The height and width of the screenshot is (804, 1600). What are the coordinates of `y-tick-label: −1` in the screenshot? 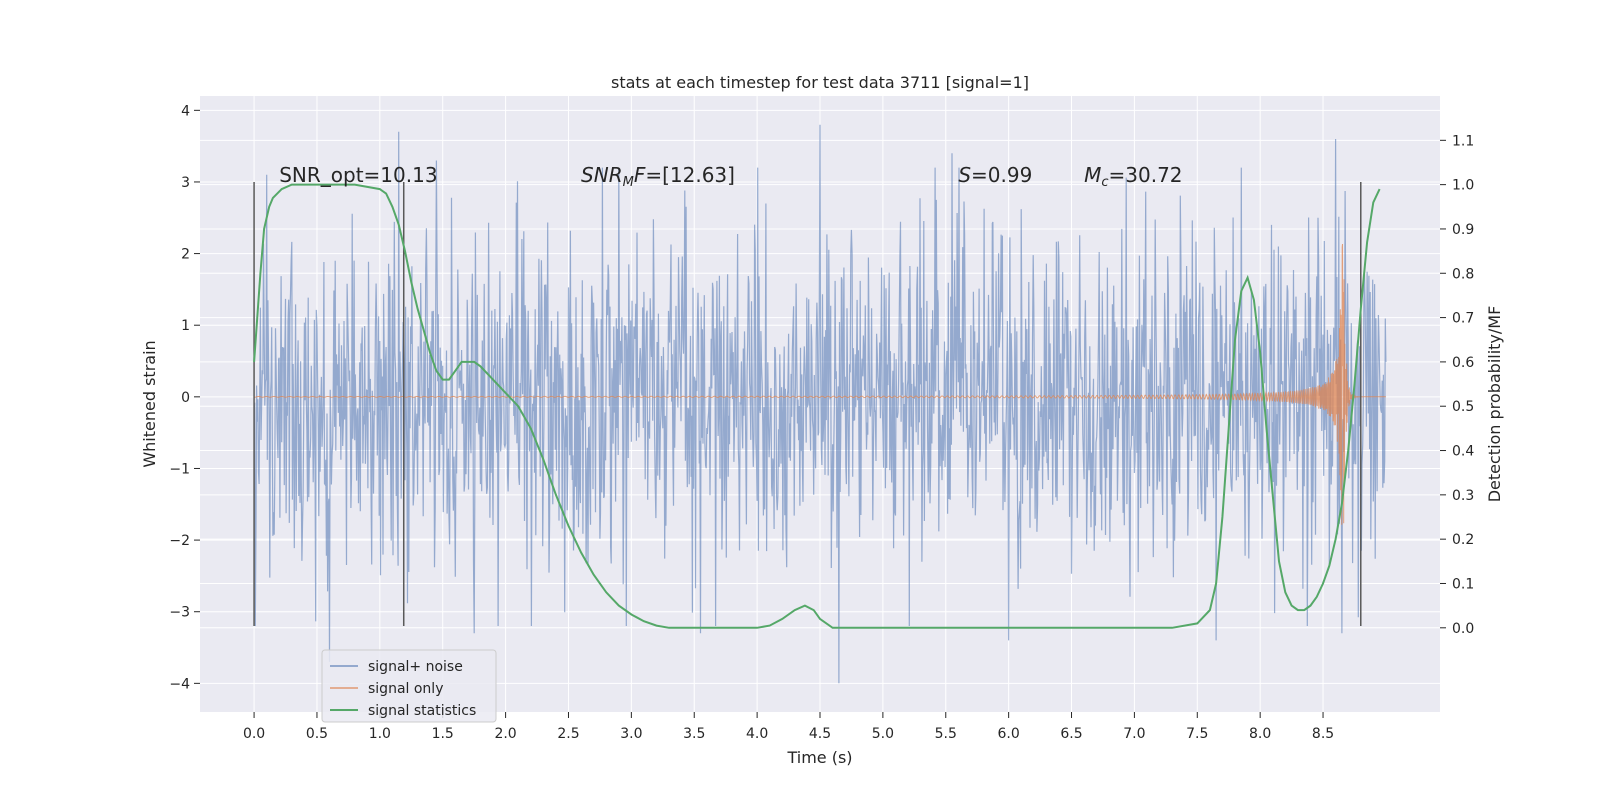 It's located at (179, 469).